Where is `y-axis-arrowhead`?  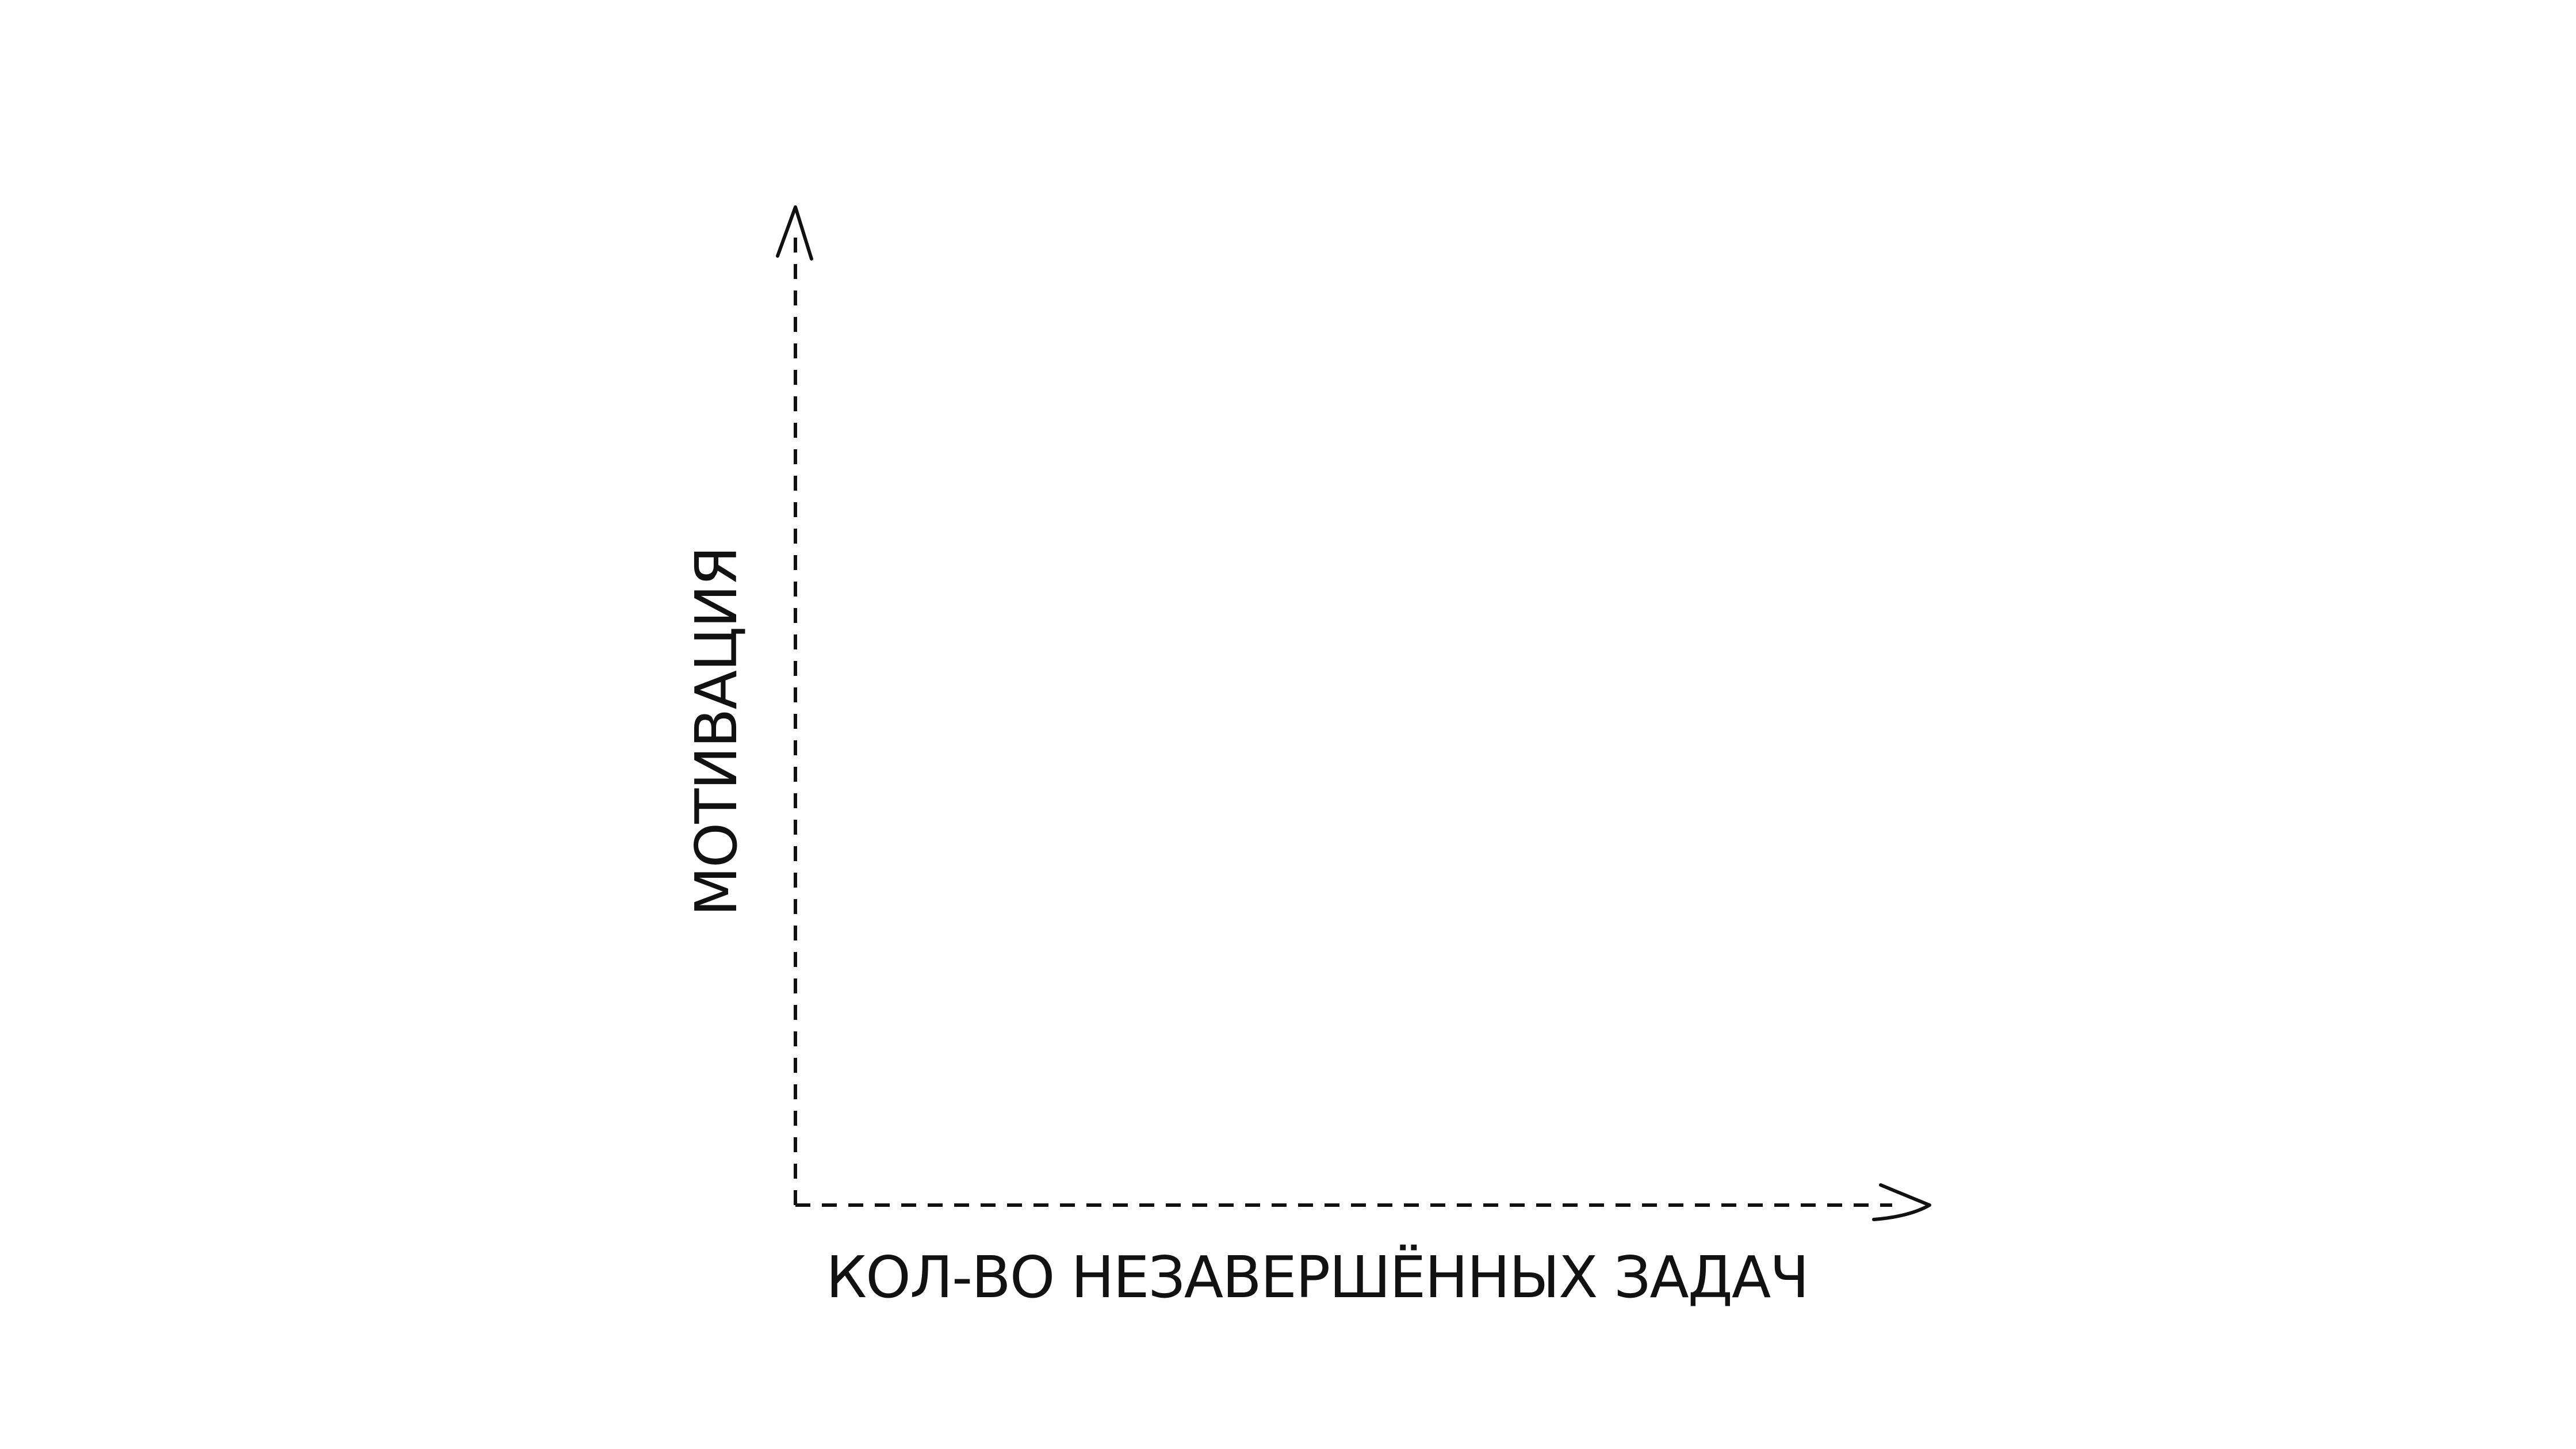
y-axis-arrowhead is located at coordinates (794, 233).